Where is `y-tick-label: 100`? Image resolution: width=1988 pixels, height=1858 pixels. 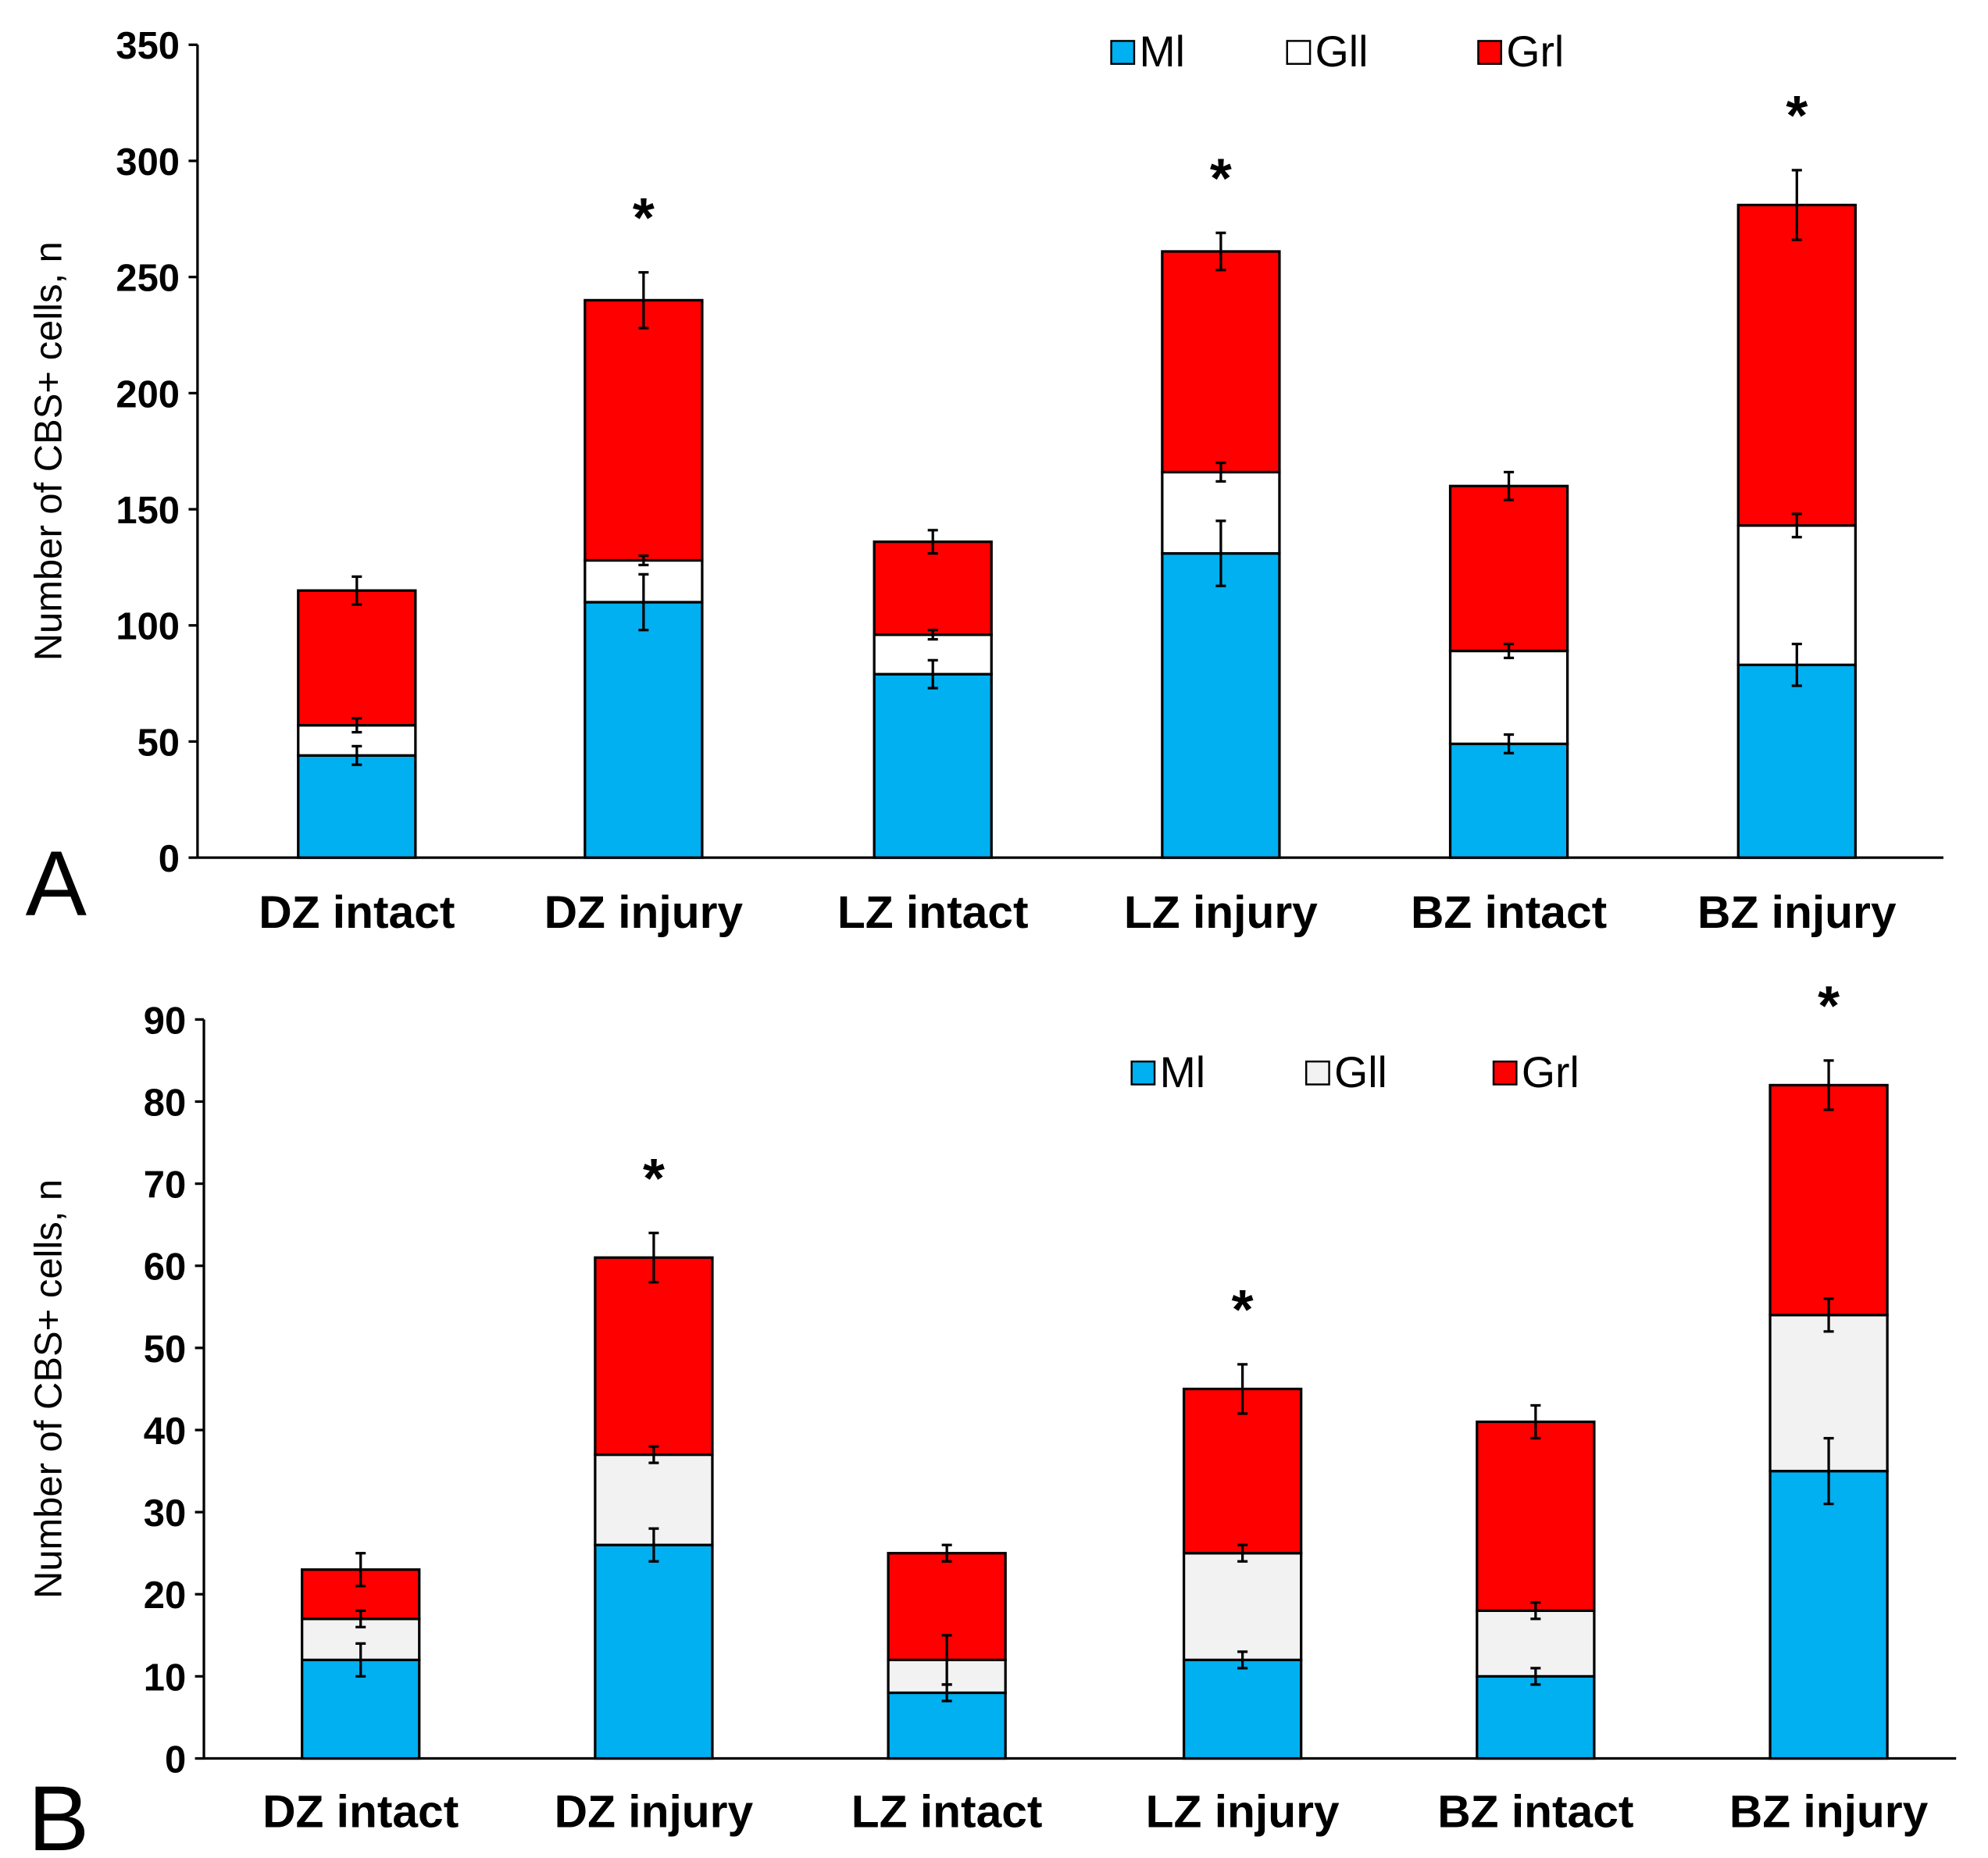 y-tick-label: 100 is located at coordinates (148, 627).